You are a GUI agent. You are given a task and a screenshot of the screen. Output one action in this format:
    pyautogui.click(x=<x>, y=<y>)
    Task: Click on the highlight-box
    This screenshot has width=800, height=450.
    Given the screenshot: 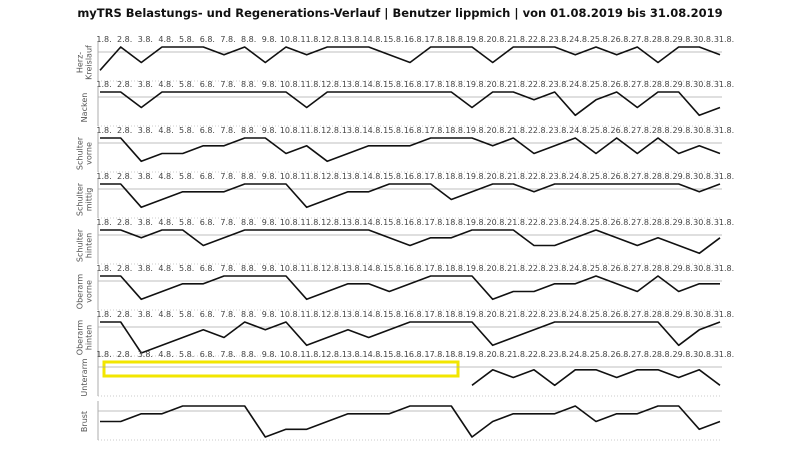 What is the action you would take?
    pyautogui.click(x=281, y=369)
    